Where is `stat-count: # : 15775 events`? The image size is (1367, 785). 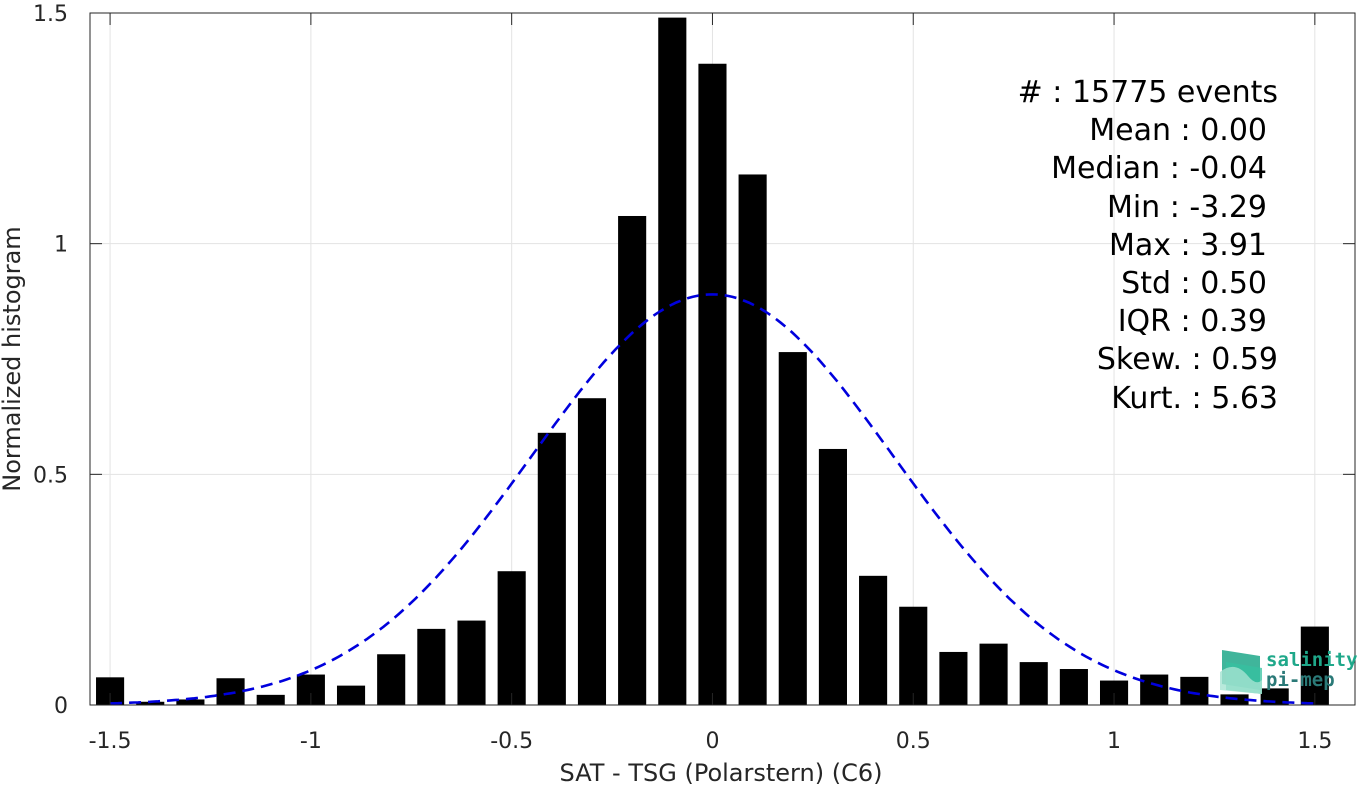
stat-count: # : 15775 events is located at coordinates (1148, 92).